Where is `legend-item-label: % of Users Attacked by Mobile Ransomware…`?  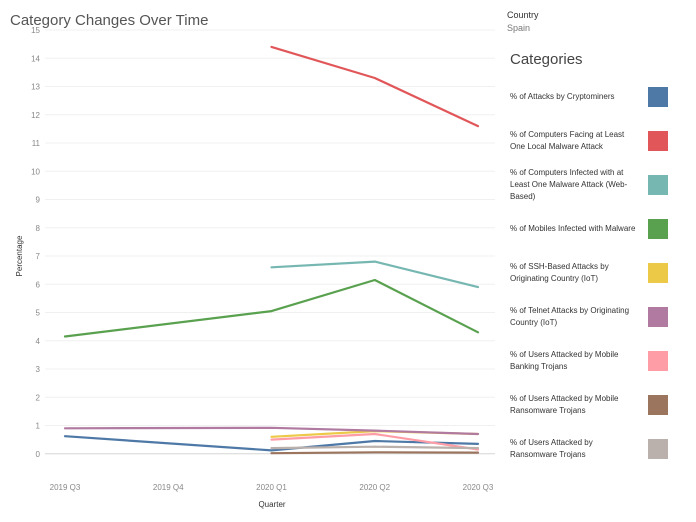
legend-item-label: % of Users Attacked by Mobile Ransomware… is located at coordinates (564, 404).